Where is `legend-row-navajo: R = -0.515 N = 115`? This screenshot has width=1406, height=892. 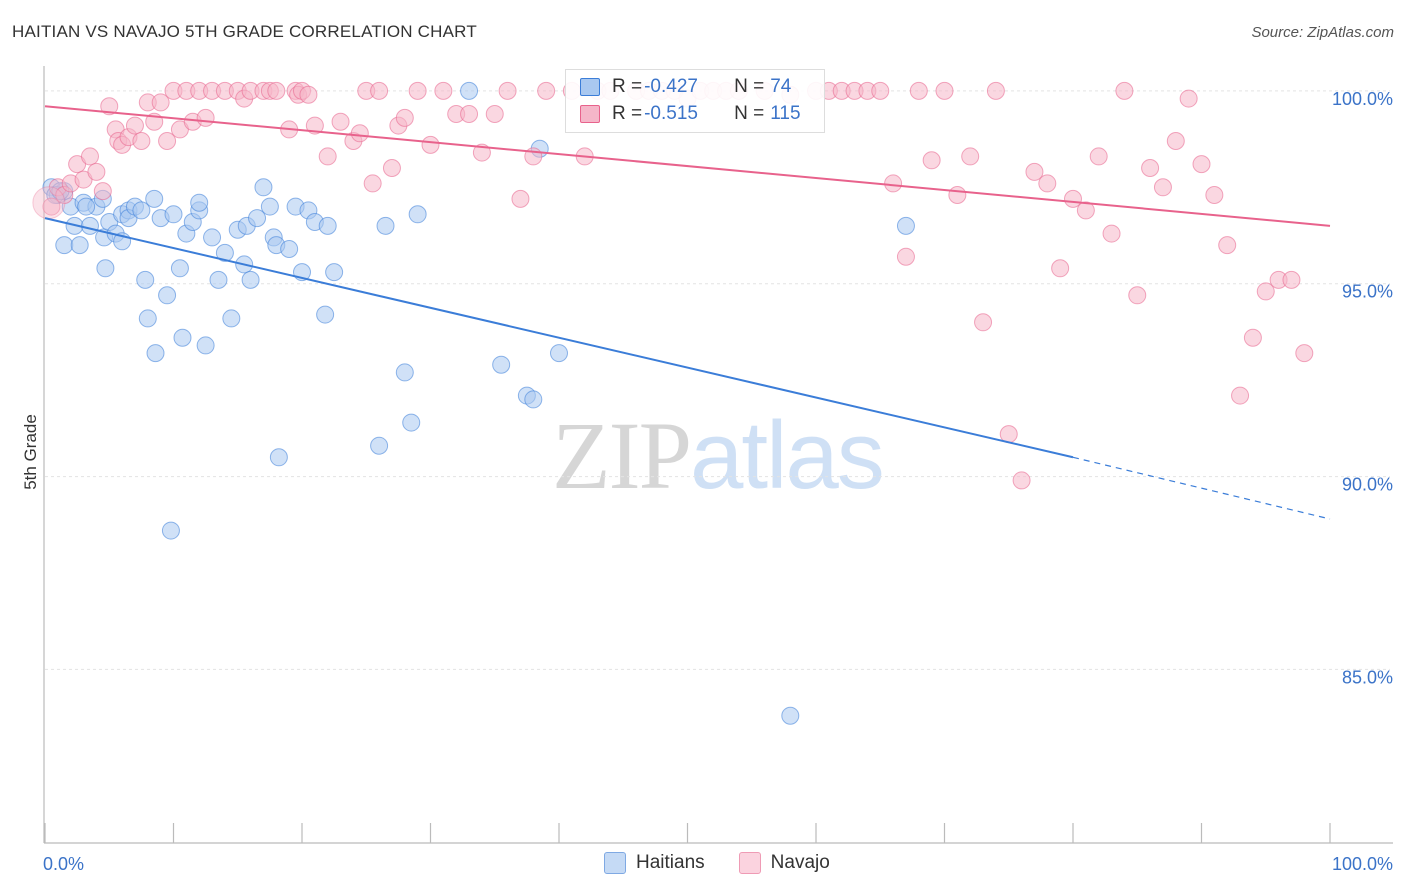
legend-row-navajo: R = -0.515 N = 115 is located at coordinates (690, 114).